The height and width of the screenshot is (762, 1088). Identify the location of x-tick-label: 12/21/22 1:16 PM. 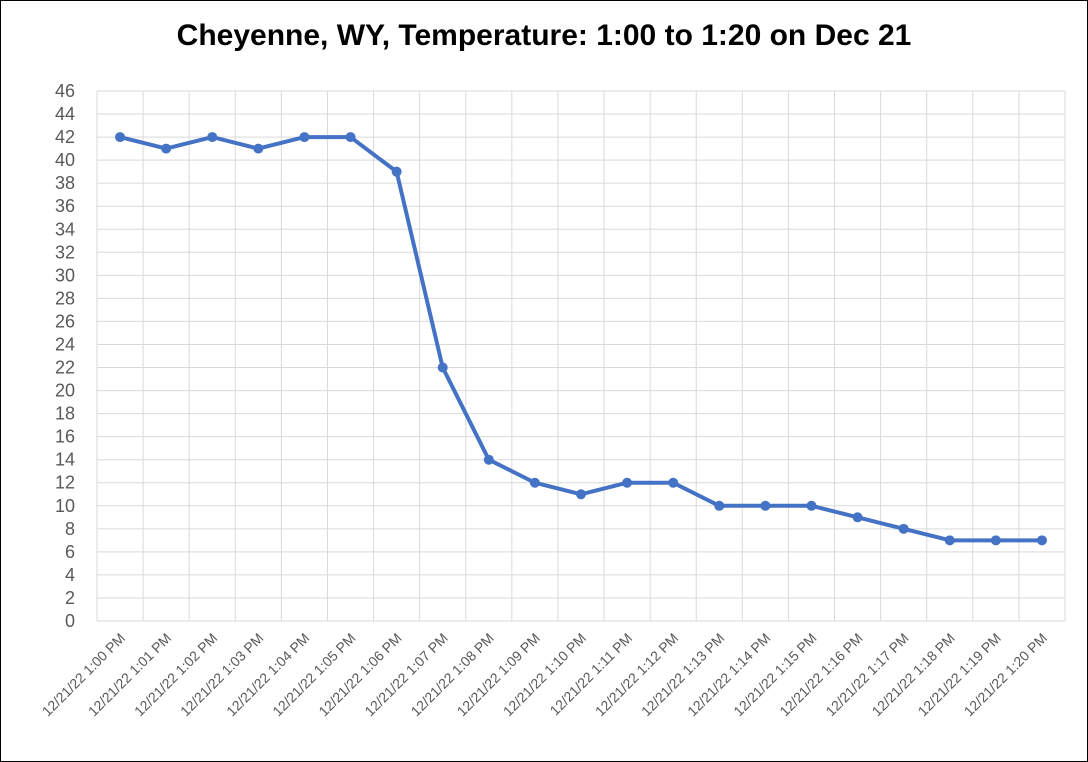
(820, 674).